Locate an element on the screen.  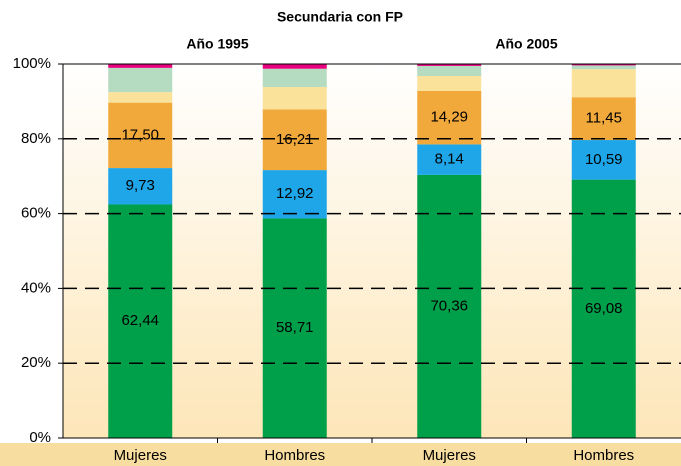
category-band is located at coordinates (340, 454).